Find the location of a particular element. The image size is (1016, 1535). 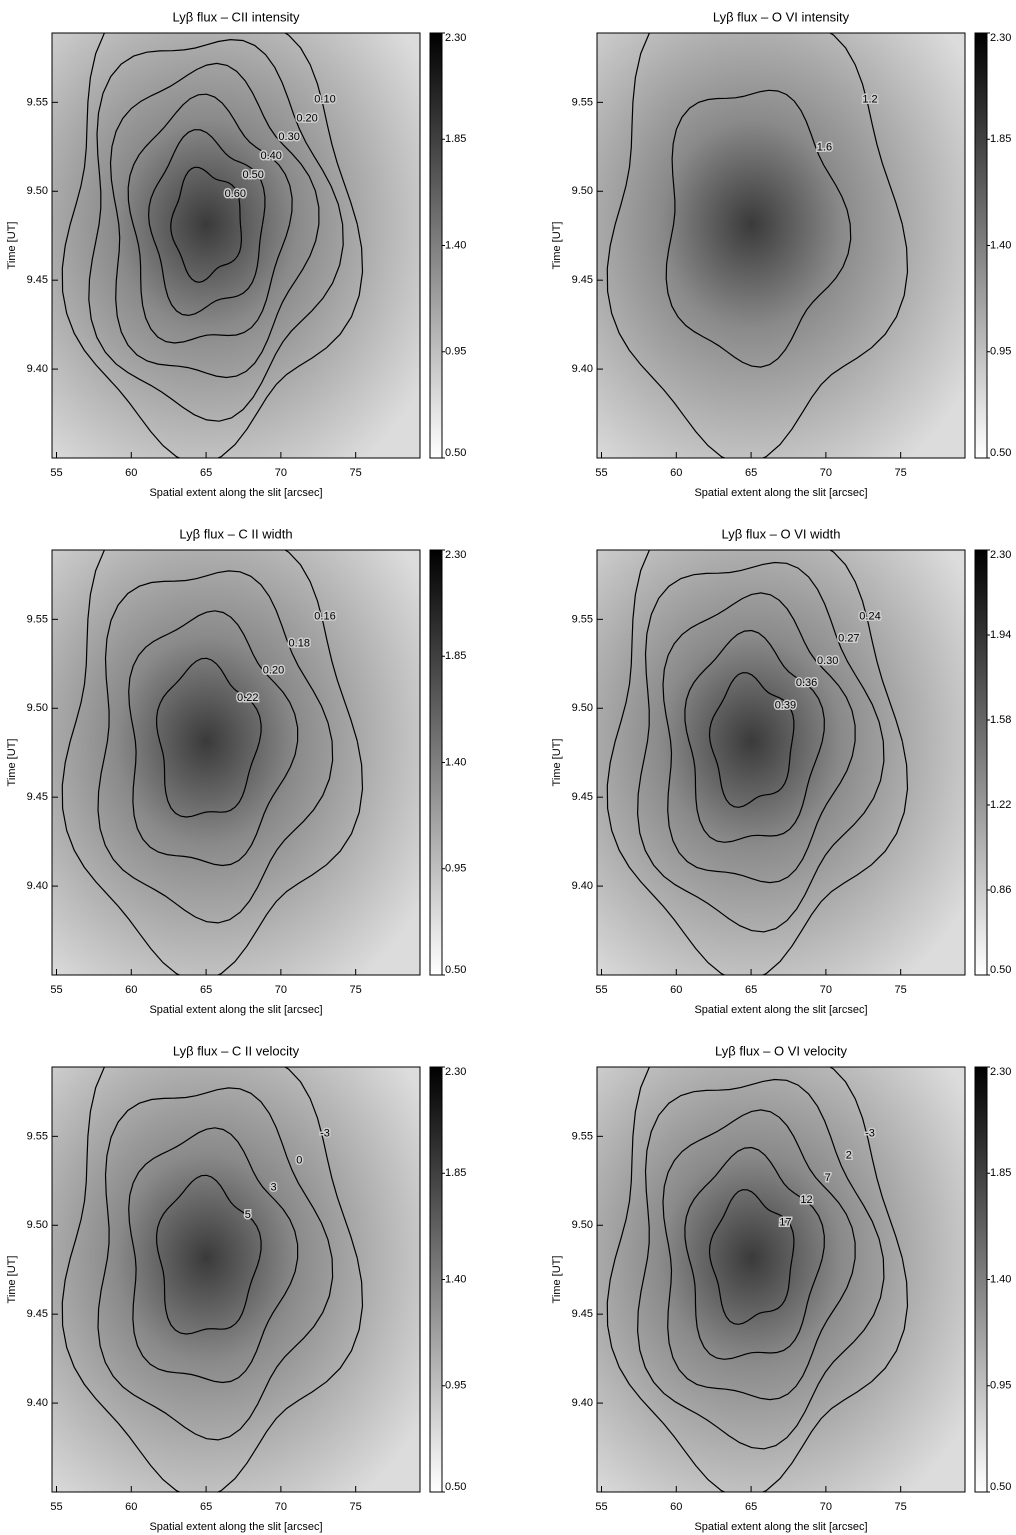

contour-label: 0.10 is located at coordinates (324, 99).